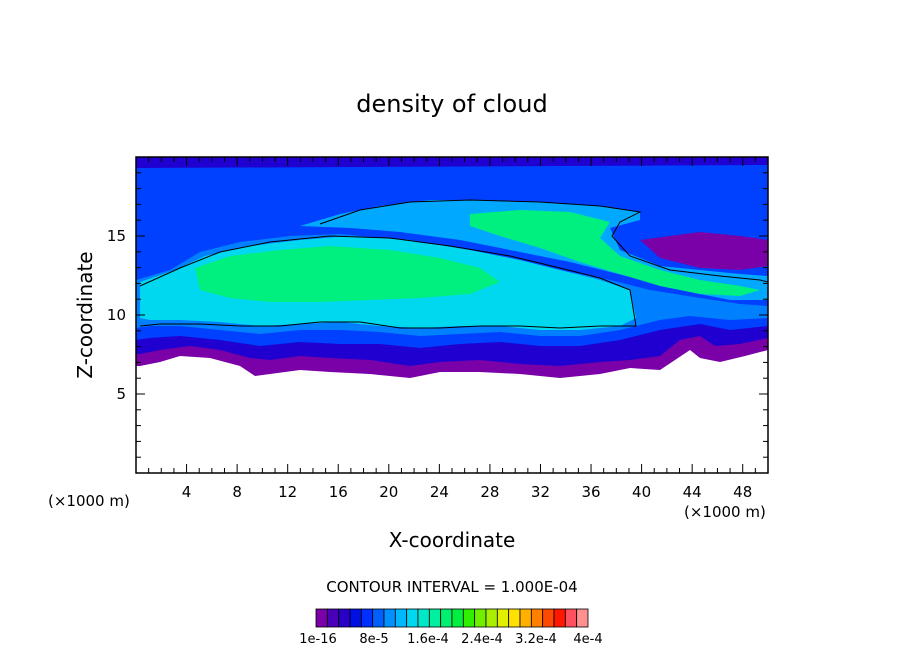  Describe the element at coordinates (451, 587) in the screenshot. I see `contour-interval-text: CONTOUR INTERVAL = 1.000E-04` at that location.